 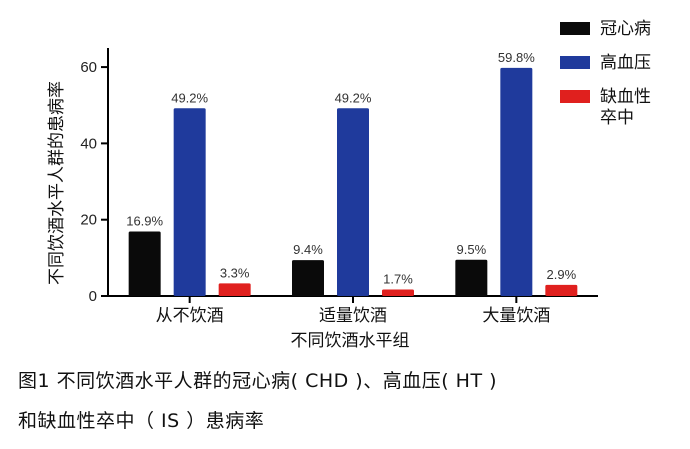 I want to click on data-label: 9.5%, so click(x=472, y=249).